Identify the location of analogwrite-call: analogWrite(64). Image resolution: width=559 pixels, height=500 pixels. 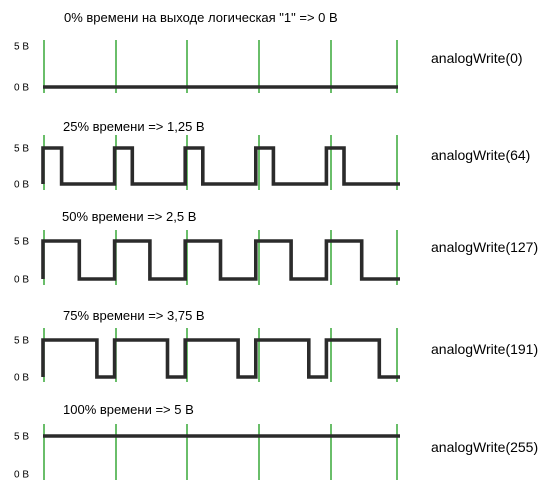
(480, 155).